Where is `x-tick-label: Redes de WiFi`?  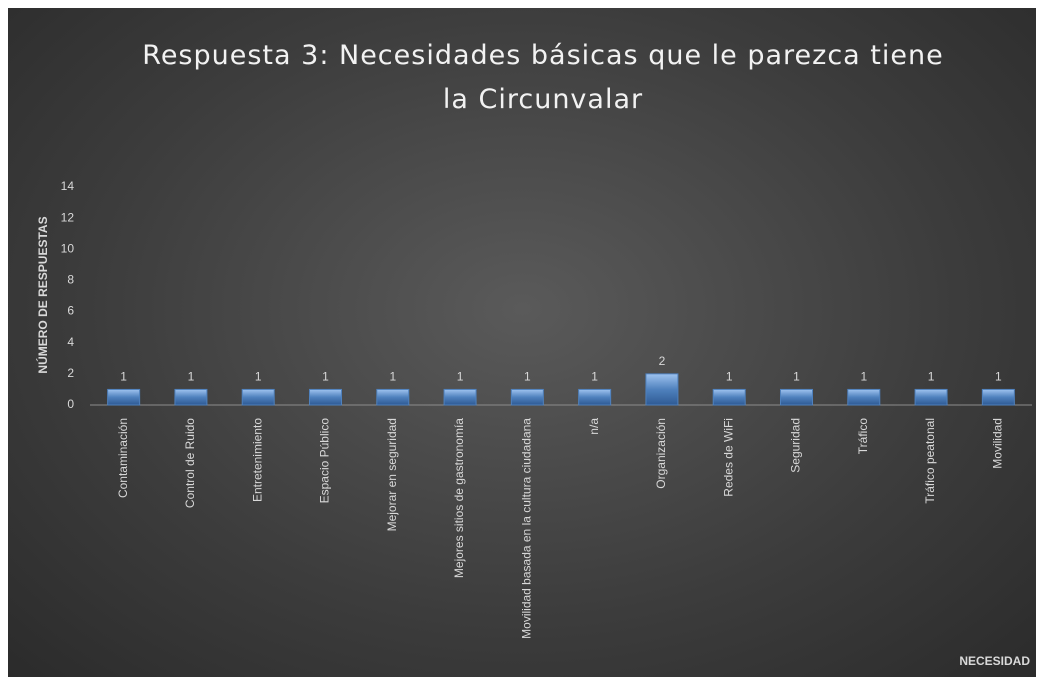 x-tick-label: Redes de WiFi is located at coordinates (728, 457).